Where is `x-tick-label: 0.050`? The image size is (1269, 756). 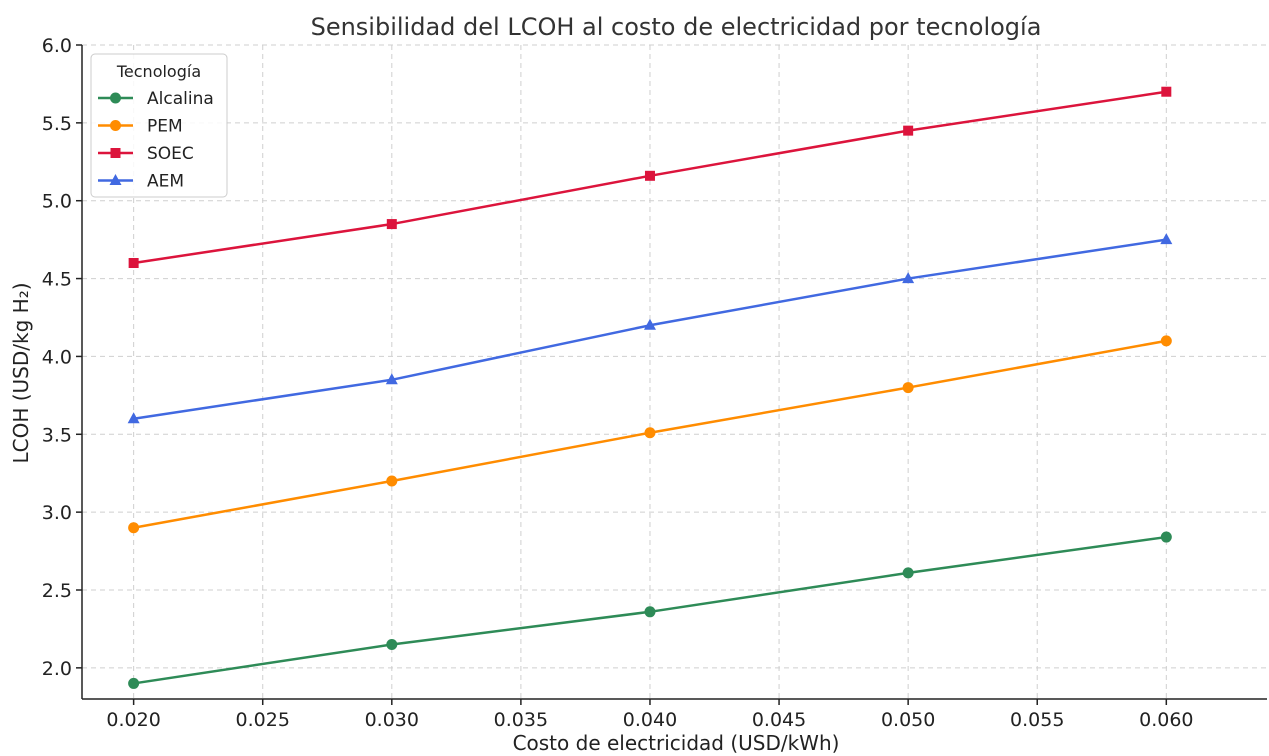 x-tick-label: 0.050 is located at coordinates (908, 720).